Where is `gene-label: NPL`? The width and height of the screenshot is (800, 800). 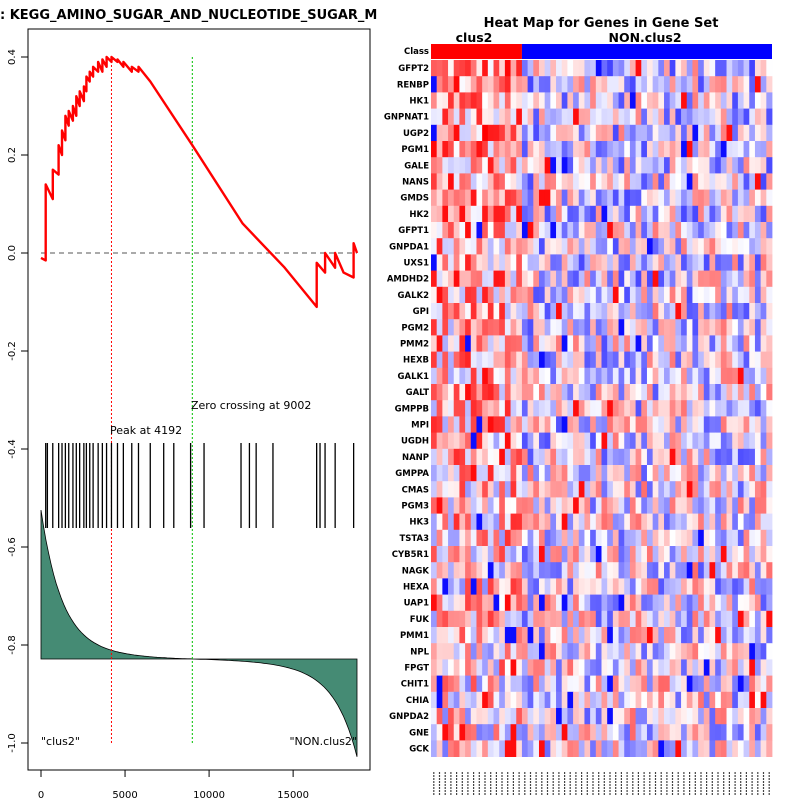 gene-label: NPL is located at coordinates (419, 652).